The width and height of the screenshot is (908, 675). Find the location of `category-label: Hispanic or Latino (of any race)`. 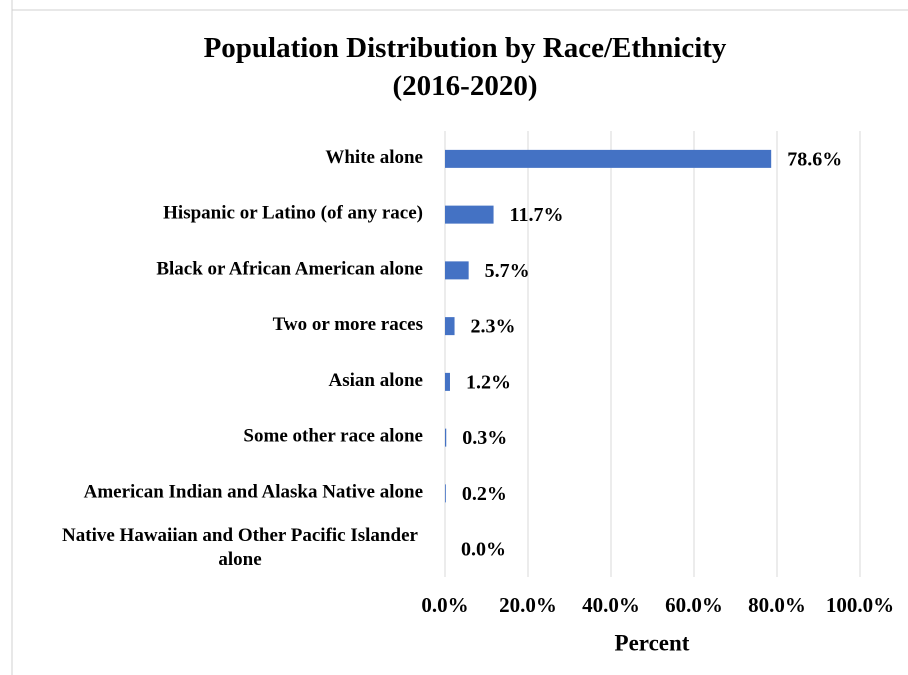

category-label: Hispanic or Latino (of any race) is located at coordinates (293, 213).